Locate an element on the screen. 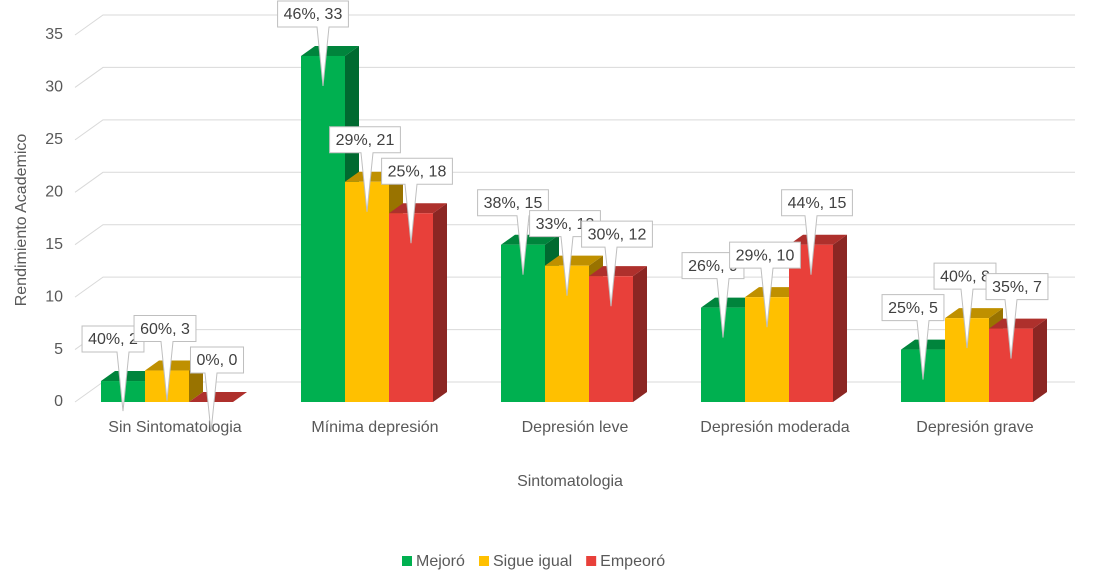 This screenshot has width=1094, height=574. y-tick-label: 20 is located at coordinates (54, 192).